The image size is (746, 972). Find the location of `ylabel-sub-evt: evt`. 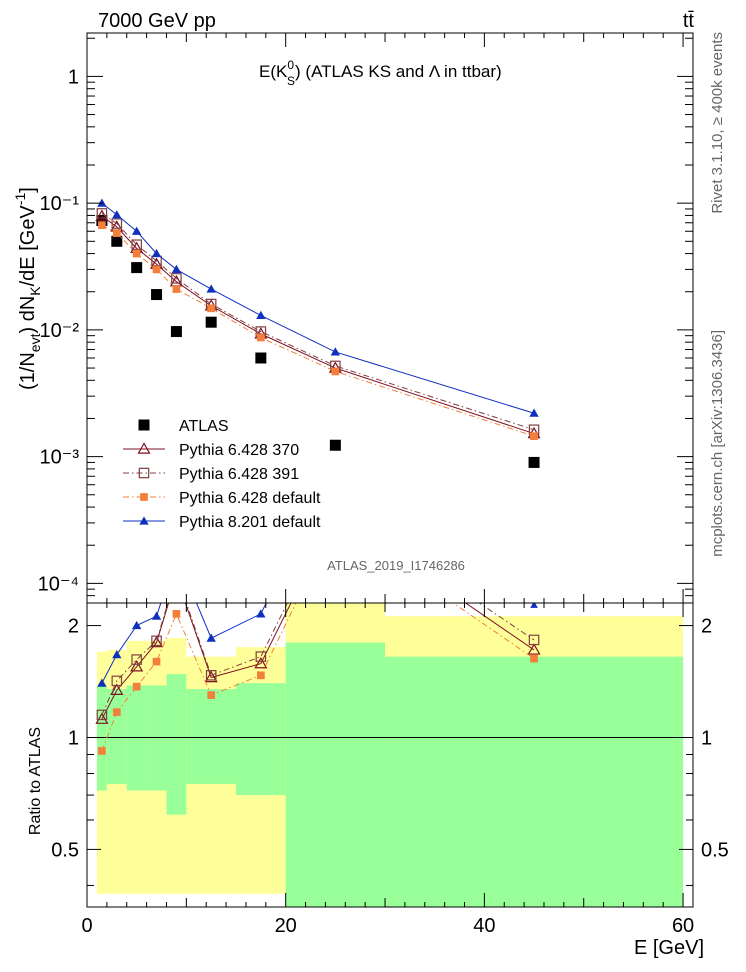

ylabel-sub-evt: evt is located at coordinates (35, 342).